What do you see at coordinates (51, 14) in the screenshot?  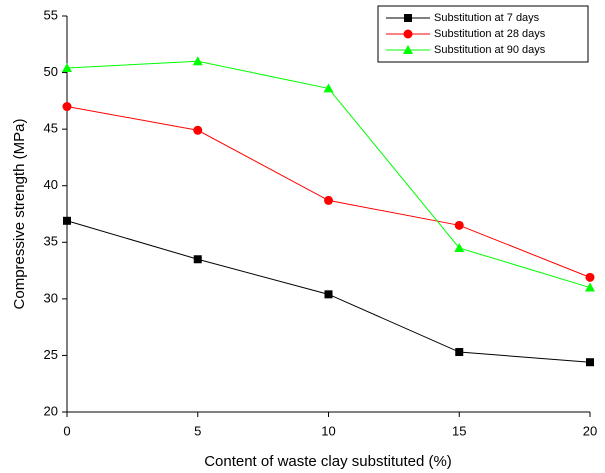 I see `y-tick-label: 55` at bounding box center [51, 14].